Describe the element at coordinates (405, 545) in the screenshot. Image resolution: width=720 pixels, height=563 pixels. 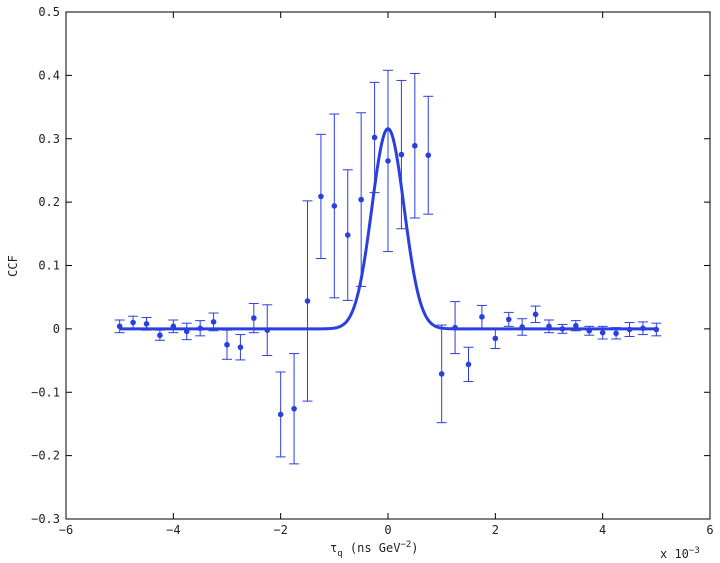
I see `x-axis-label-exponent: −2` at that location.